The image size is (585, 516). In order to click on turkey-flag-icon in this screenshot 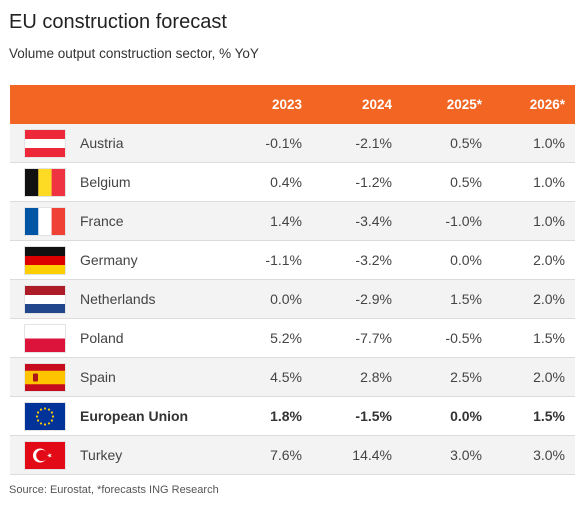, I will do `click(45, 455)`.